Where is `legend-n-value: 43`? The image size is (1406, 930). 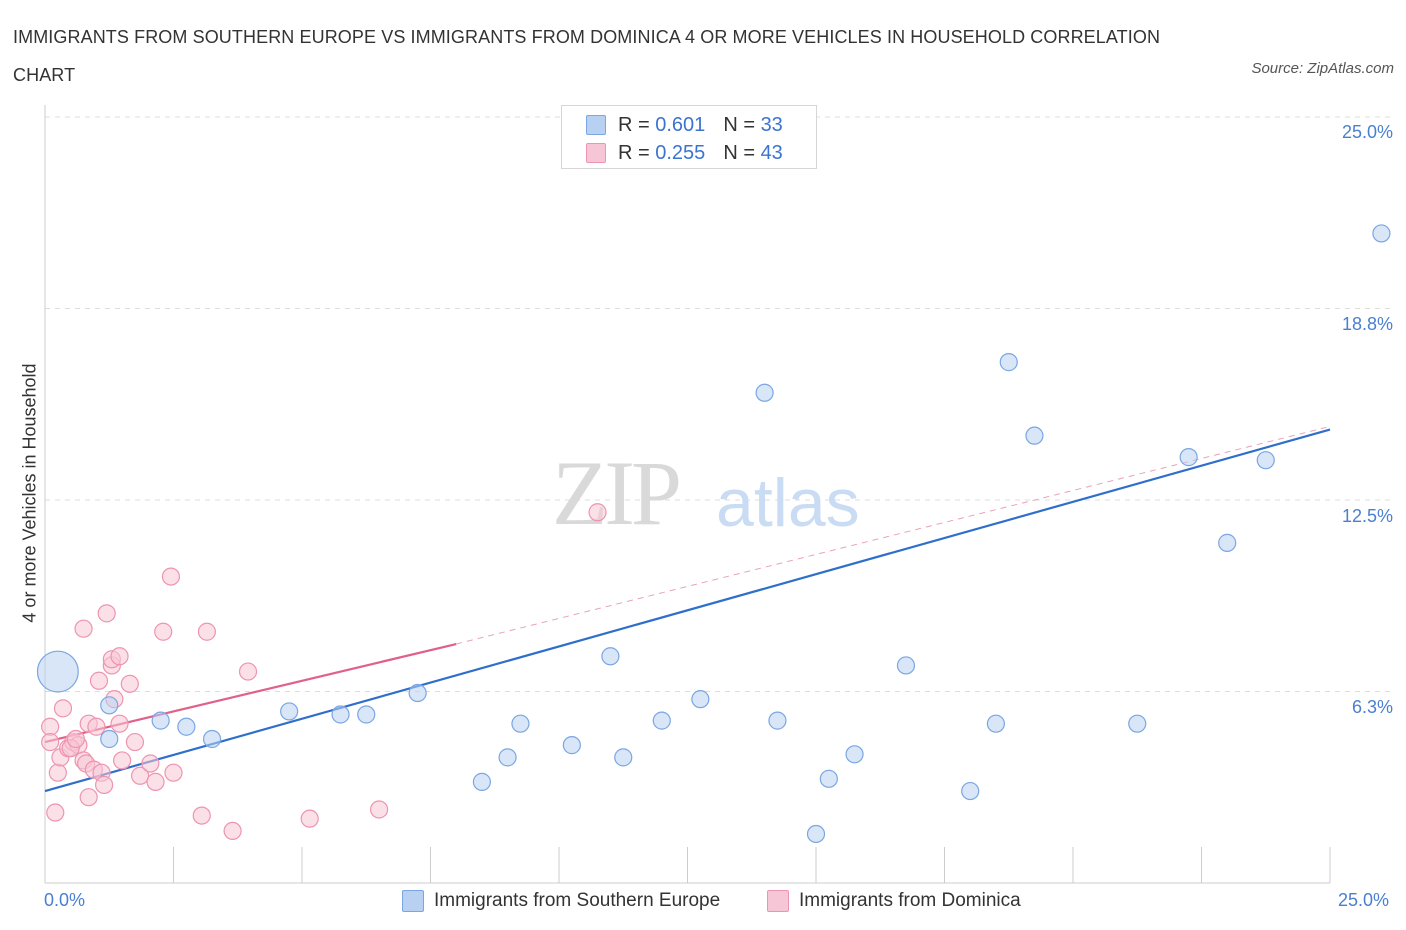
legend-n-value: 43 is located at coordinates (771, 152).